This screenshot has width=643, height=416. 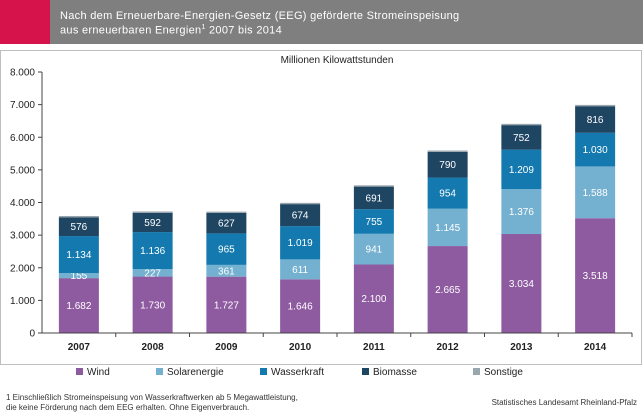 What do you see at coordinates (22, 236) in the screenshot?
I see `y-tick-label: 3.000` at bounding box center [22, 236].